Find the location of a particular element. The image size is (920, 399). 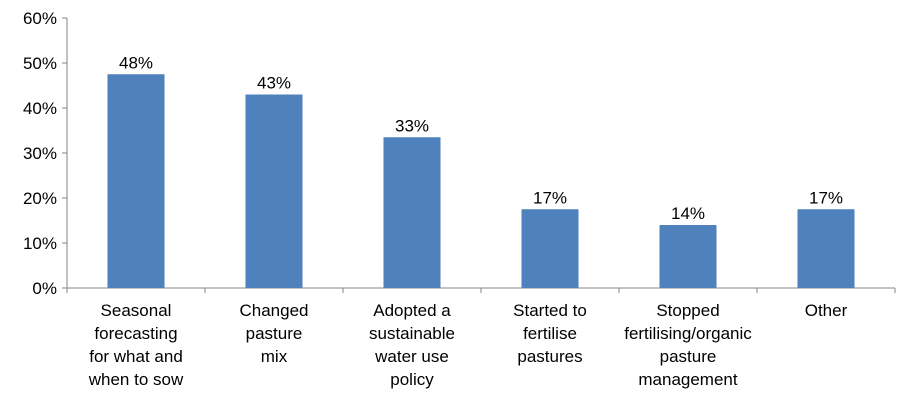

x-category-line: Adopted a is located at coordinates (412, 310).